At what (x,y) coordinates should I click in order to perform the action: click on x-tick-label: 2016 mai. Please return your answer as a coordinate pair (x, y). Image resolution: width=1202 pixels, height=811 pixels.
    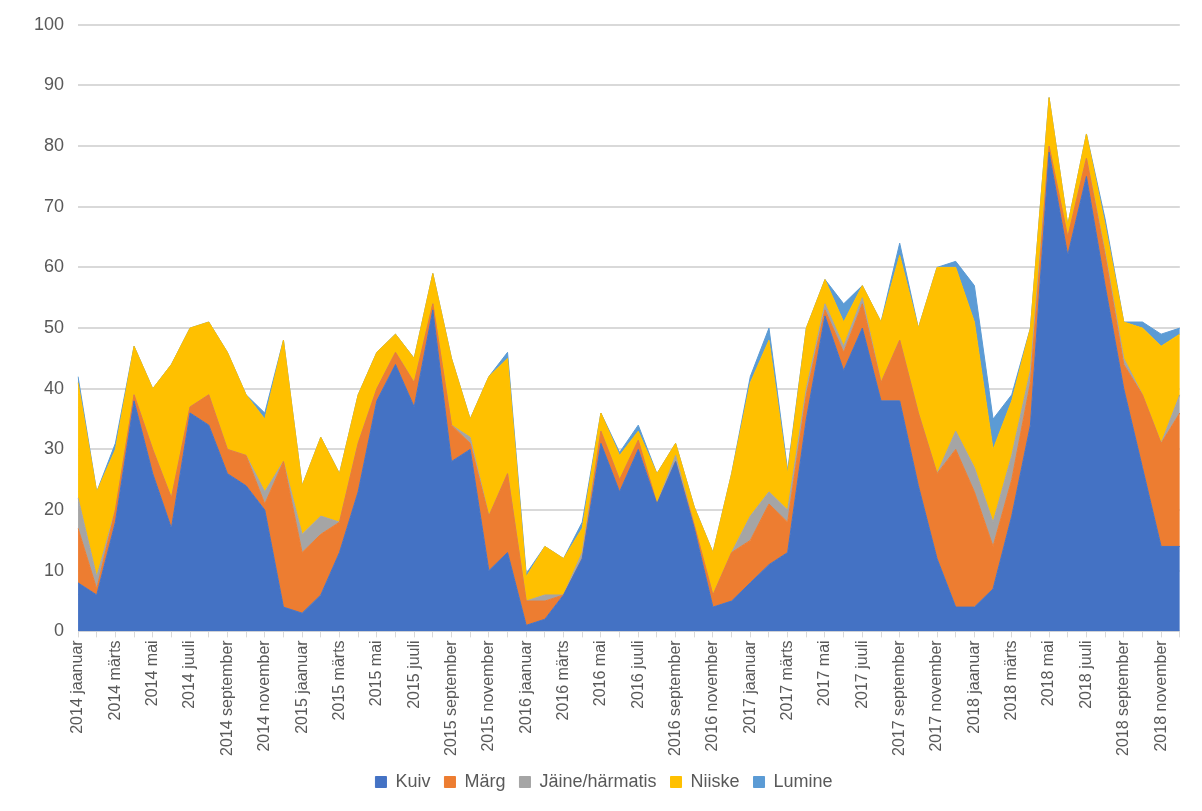
    Looking at the image, I should click on (600, 673).